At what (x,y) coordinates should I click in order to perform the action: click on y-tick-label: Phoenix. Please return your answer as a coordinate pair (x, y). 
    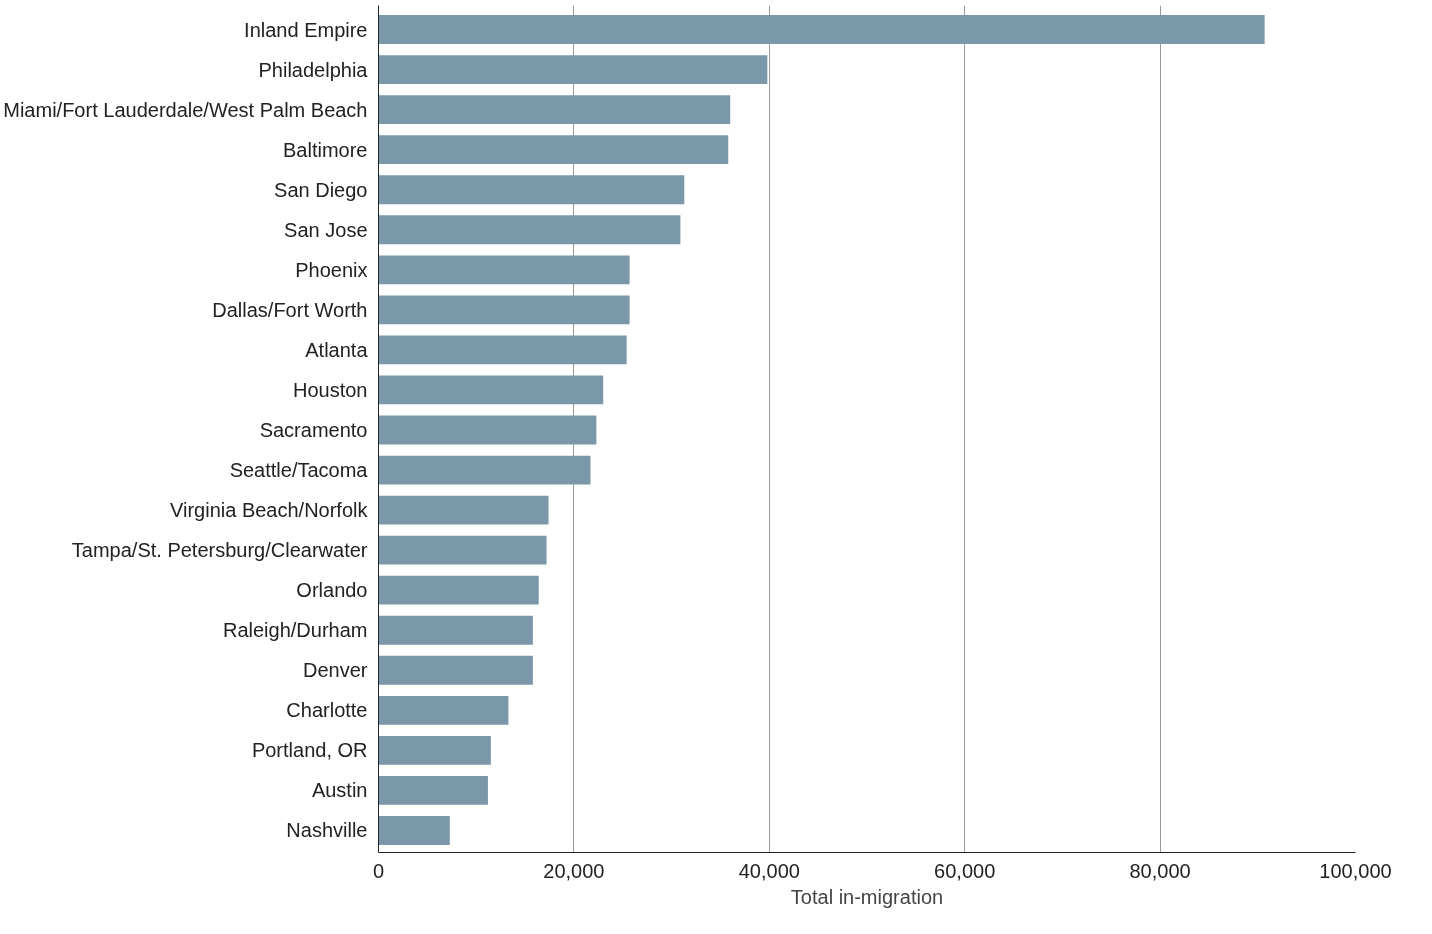
    Looking at the image, I should click on (331, 269).